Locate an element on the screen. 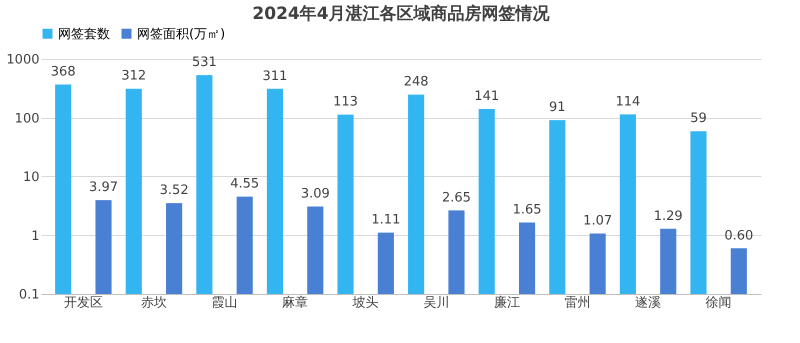 This screenshot has height=343, width=800. data-label: 1.29 is located at coordinates (668, 216).